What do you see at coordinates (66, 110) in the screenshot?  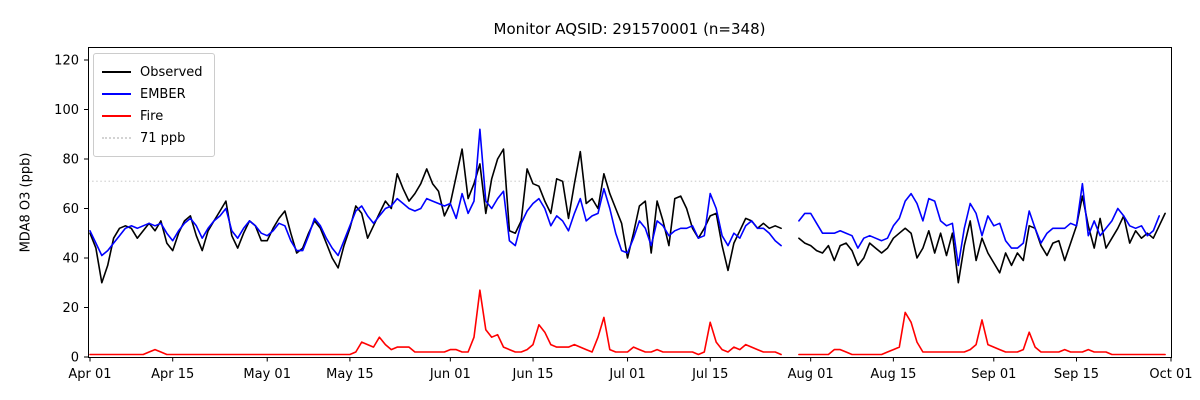 I see `y-tick-label: 100` at bounding box center [66, 110].